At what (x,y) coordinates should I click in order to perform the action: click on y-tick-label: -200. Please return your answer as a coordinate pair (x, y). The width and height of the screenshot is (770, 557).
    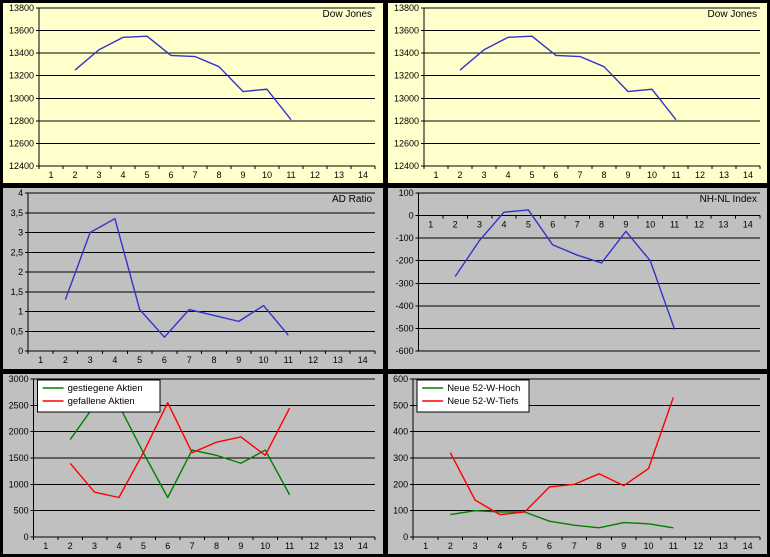
    Looking at the image, I should click on (404, 261).